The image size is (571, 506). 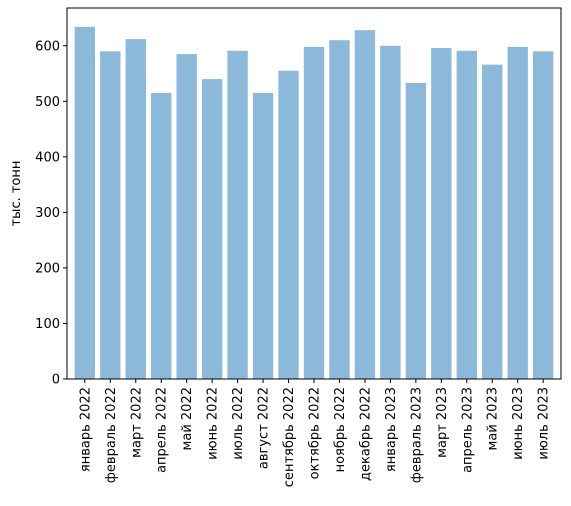 I want to click on x-tick-label: май 2023, so click(x=493, y=418).